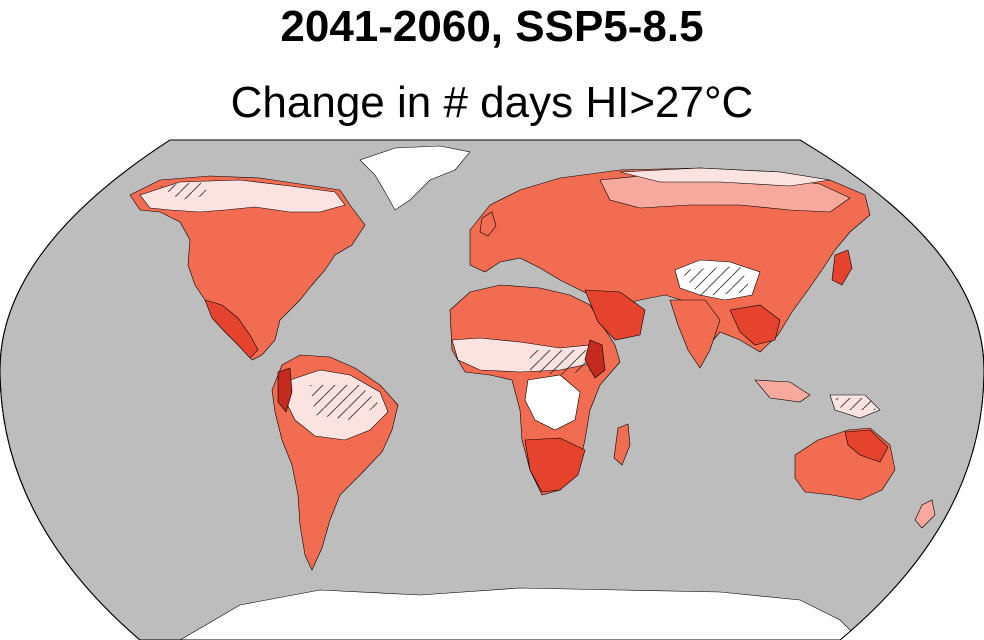 This screenshot has width=984, height=640. What do you see at coordinates (755, 325) in the screenshot?
I see `region-southeast-asia-high` at bounding box center [755, 325].